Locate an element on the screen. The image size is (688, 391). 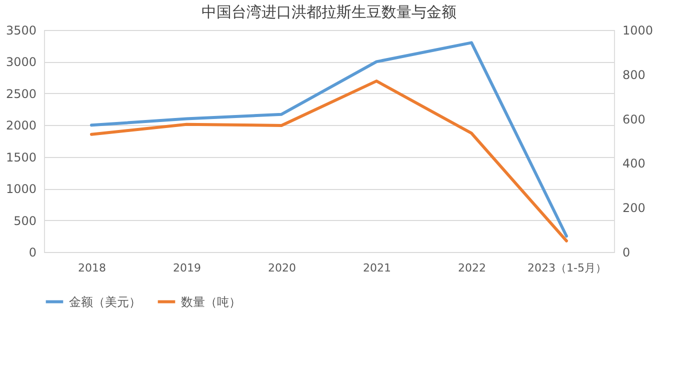
legend-label: 数量（吨） is located at coordinates (211, 301).